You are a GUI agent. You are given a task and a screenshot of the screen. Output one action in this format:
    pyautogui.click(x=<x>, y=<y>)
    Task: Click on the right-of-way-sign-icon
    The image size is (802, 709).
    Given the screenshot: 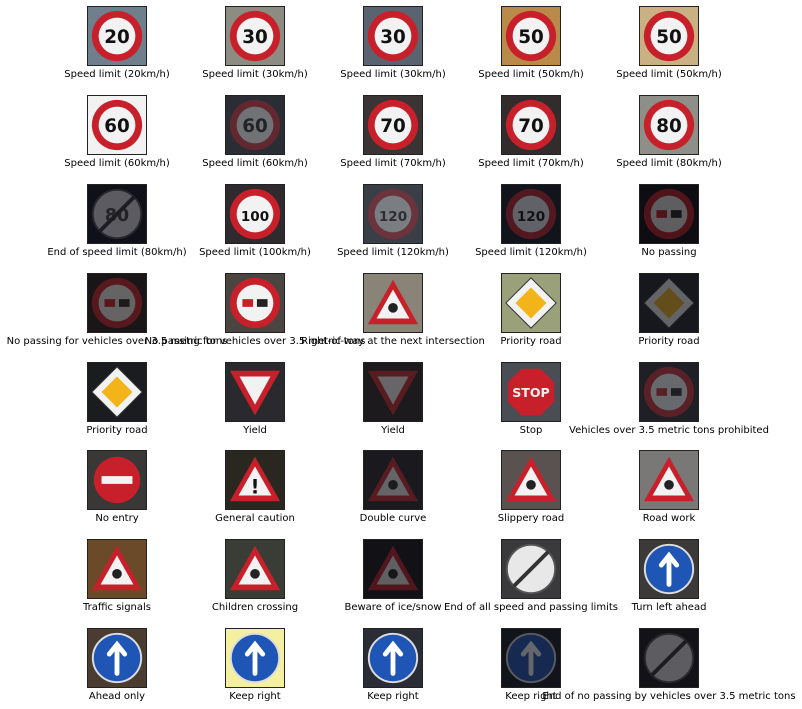 What is the action you would take?
    pyautogui.click(x=393, y=303)
    